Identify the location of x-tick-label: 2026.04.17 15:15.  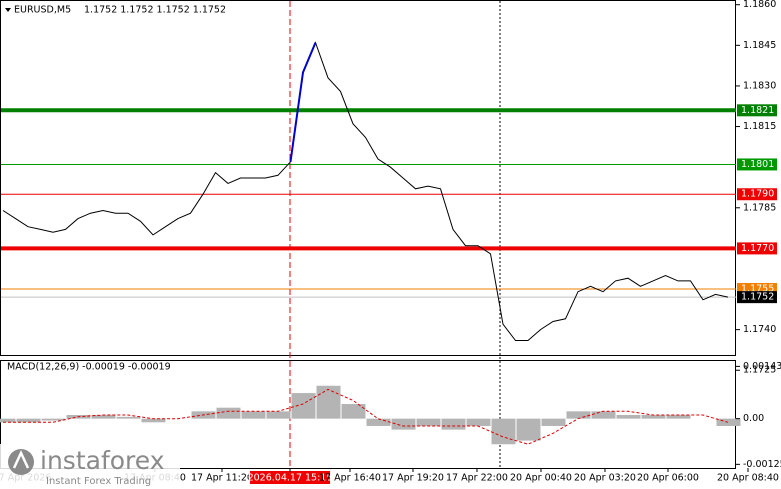
(290, 478).